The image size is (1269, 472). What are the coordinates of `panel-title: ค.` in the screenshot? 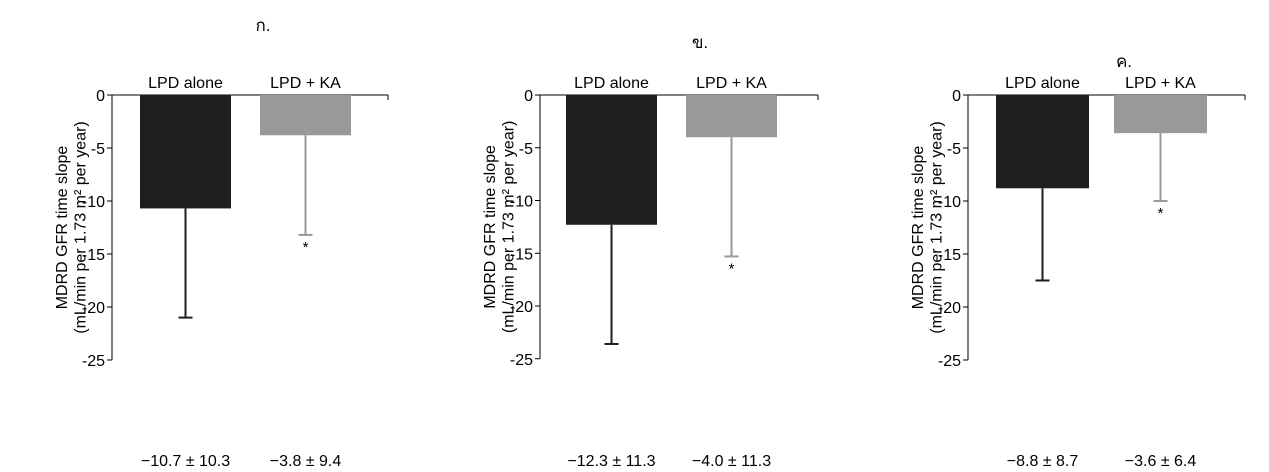 It's located at (1124, 61).